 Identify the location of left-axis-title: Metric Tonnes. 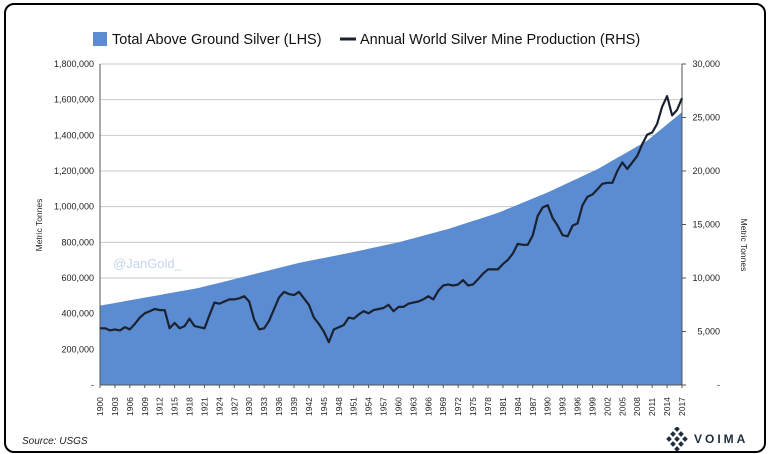
(39, 225).